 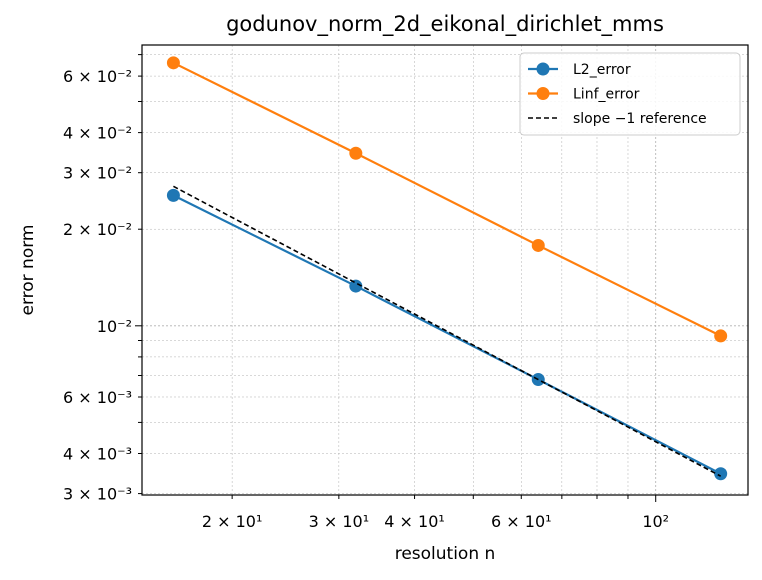 What do you see at coordinates (97, 229) in the screenshot?
I see `y-tick-label: 2 × 10⁻²` at bounding box center [97, 229].